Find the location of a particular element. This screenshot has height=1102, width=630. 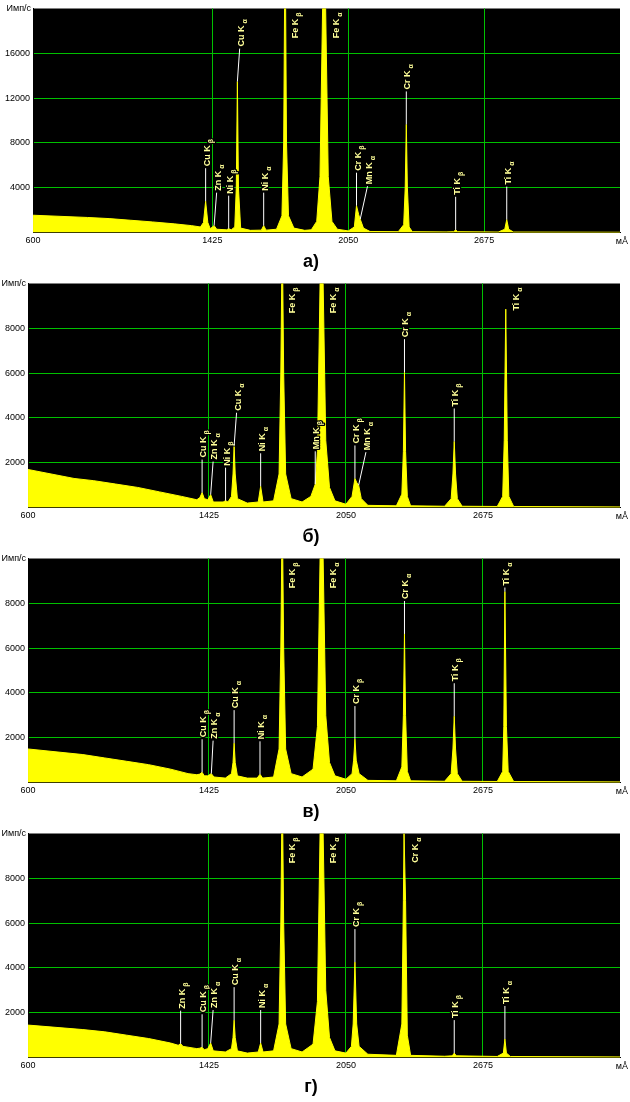

text: б) is located at coordinates (311, 536).